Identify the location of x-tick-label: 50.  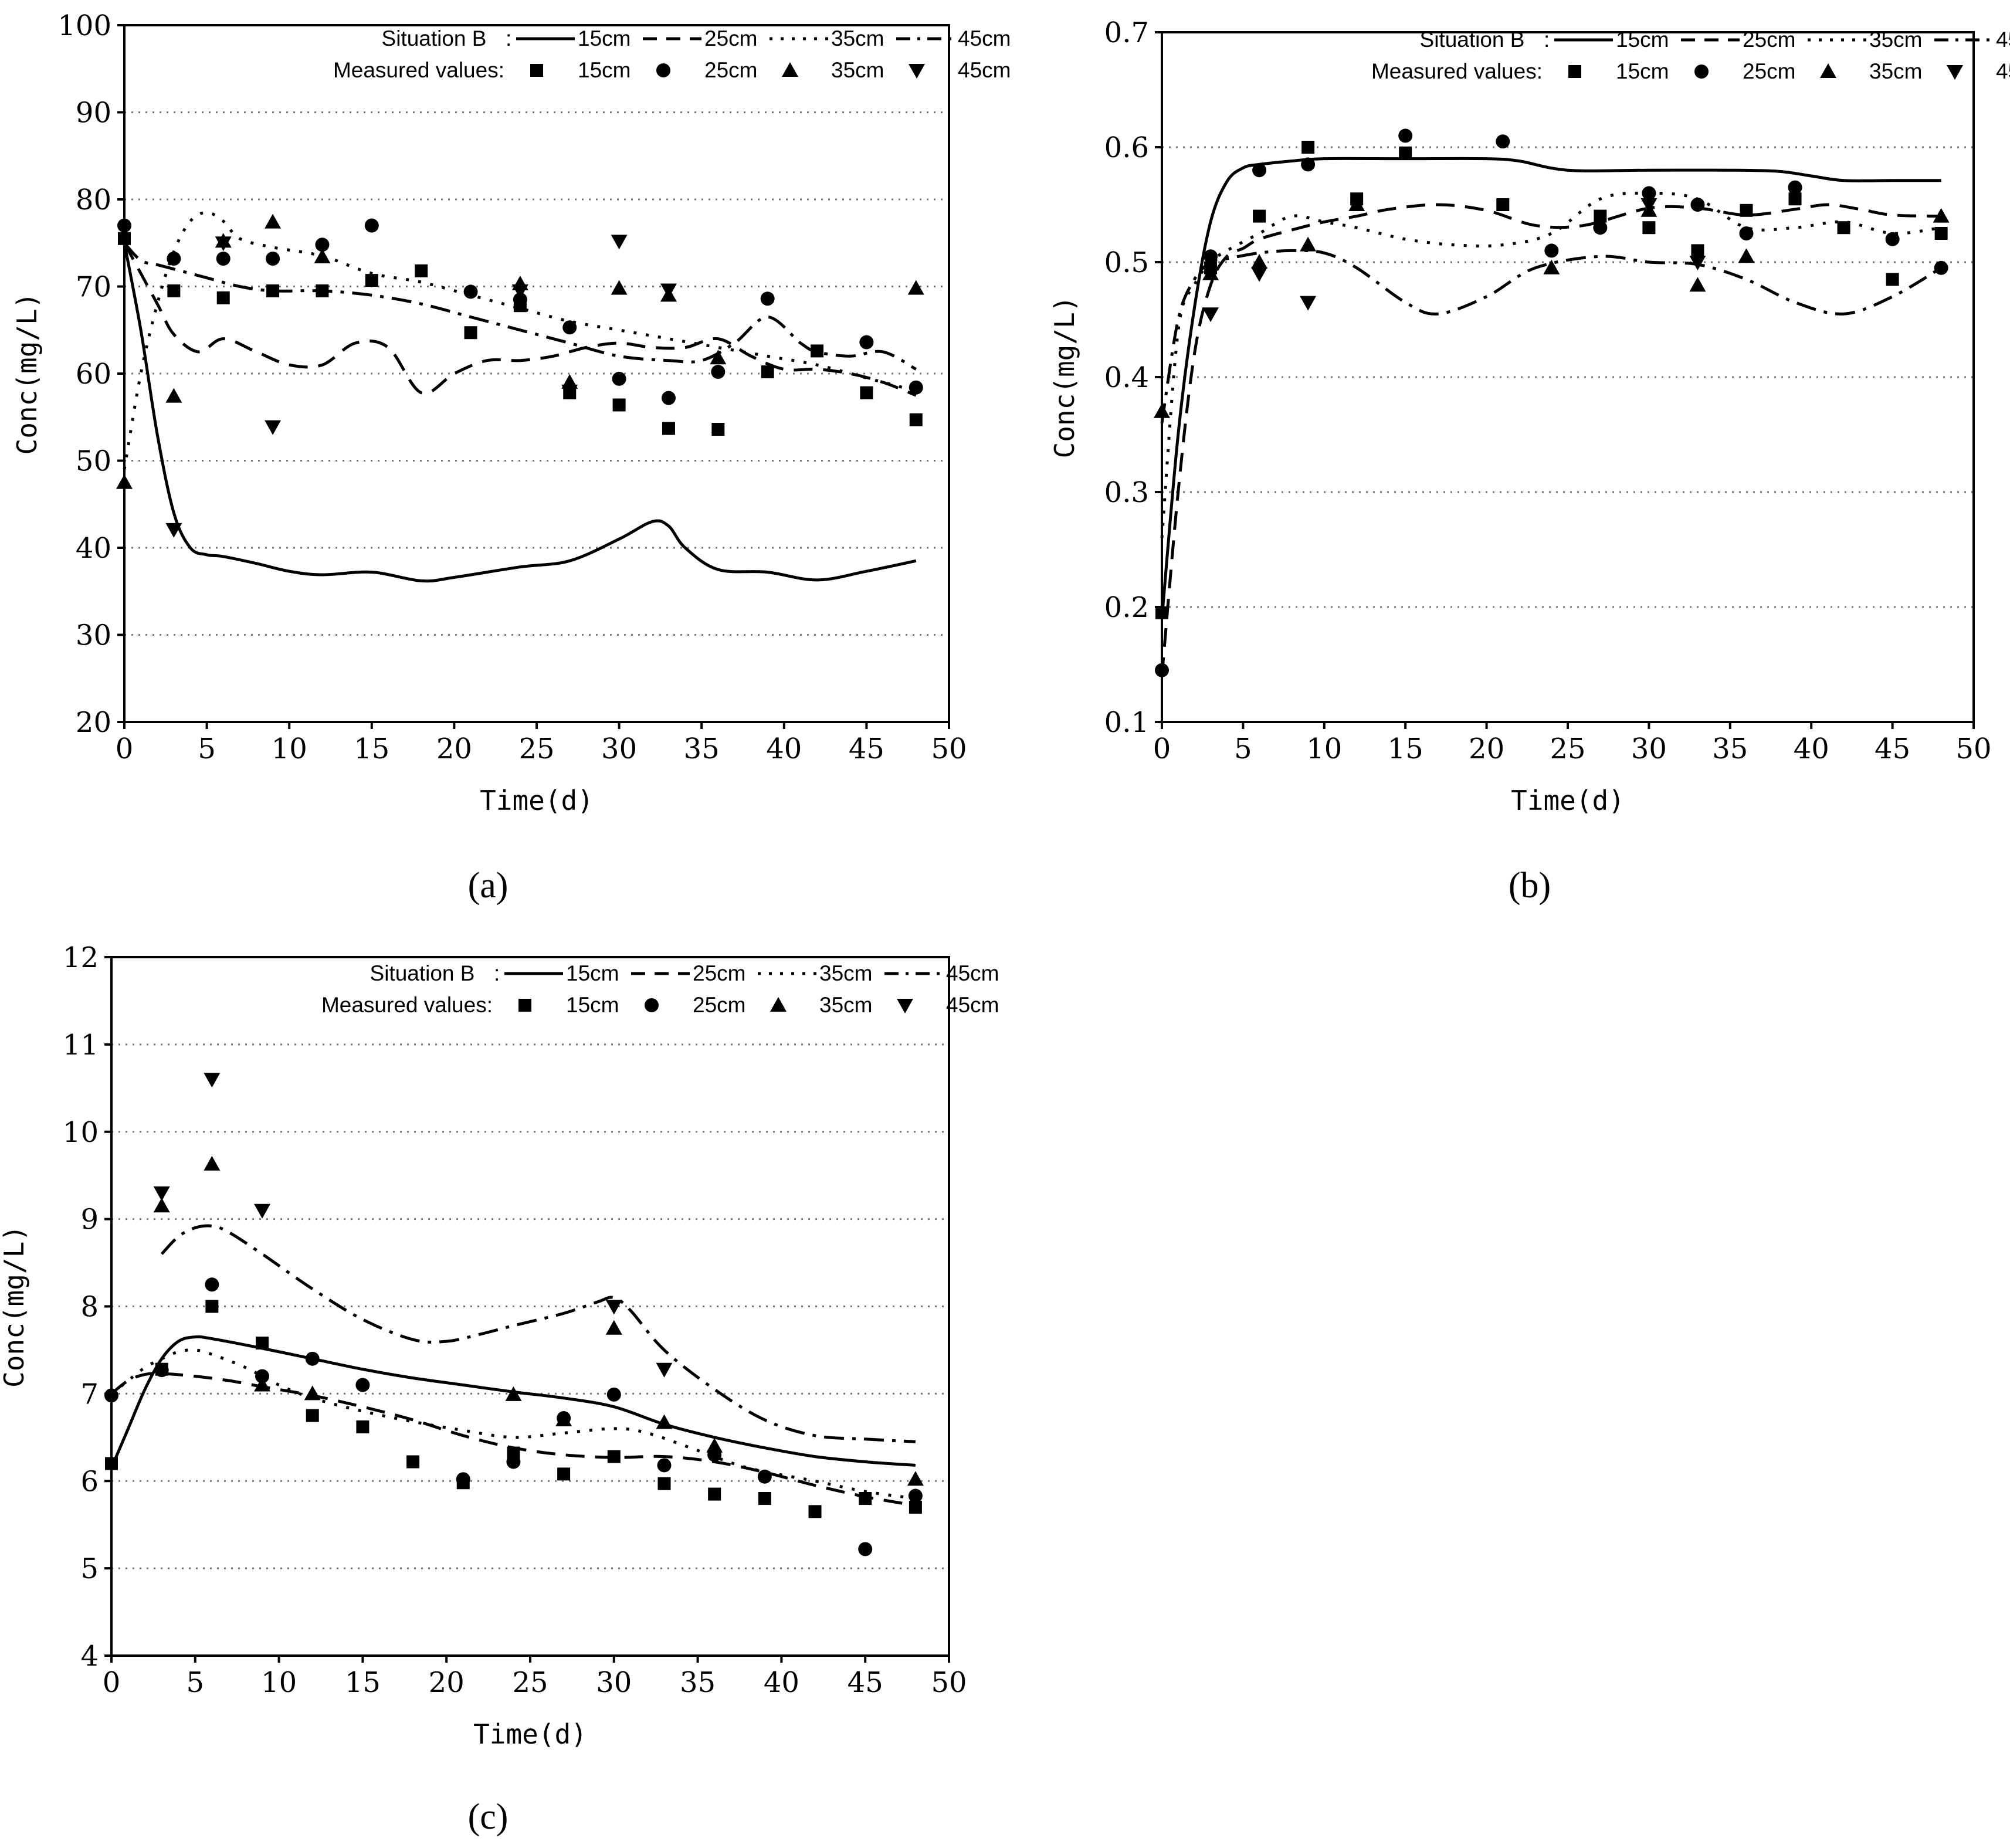
(949, 1682).